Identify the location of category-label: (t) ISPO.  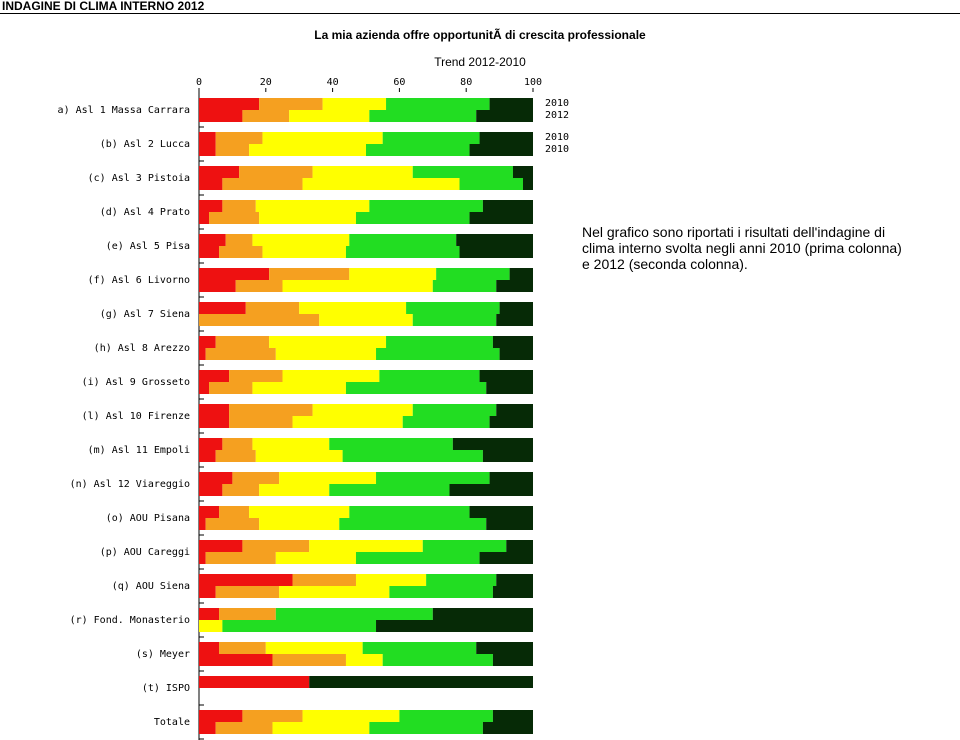
(166, 688).